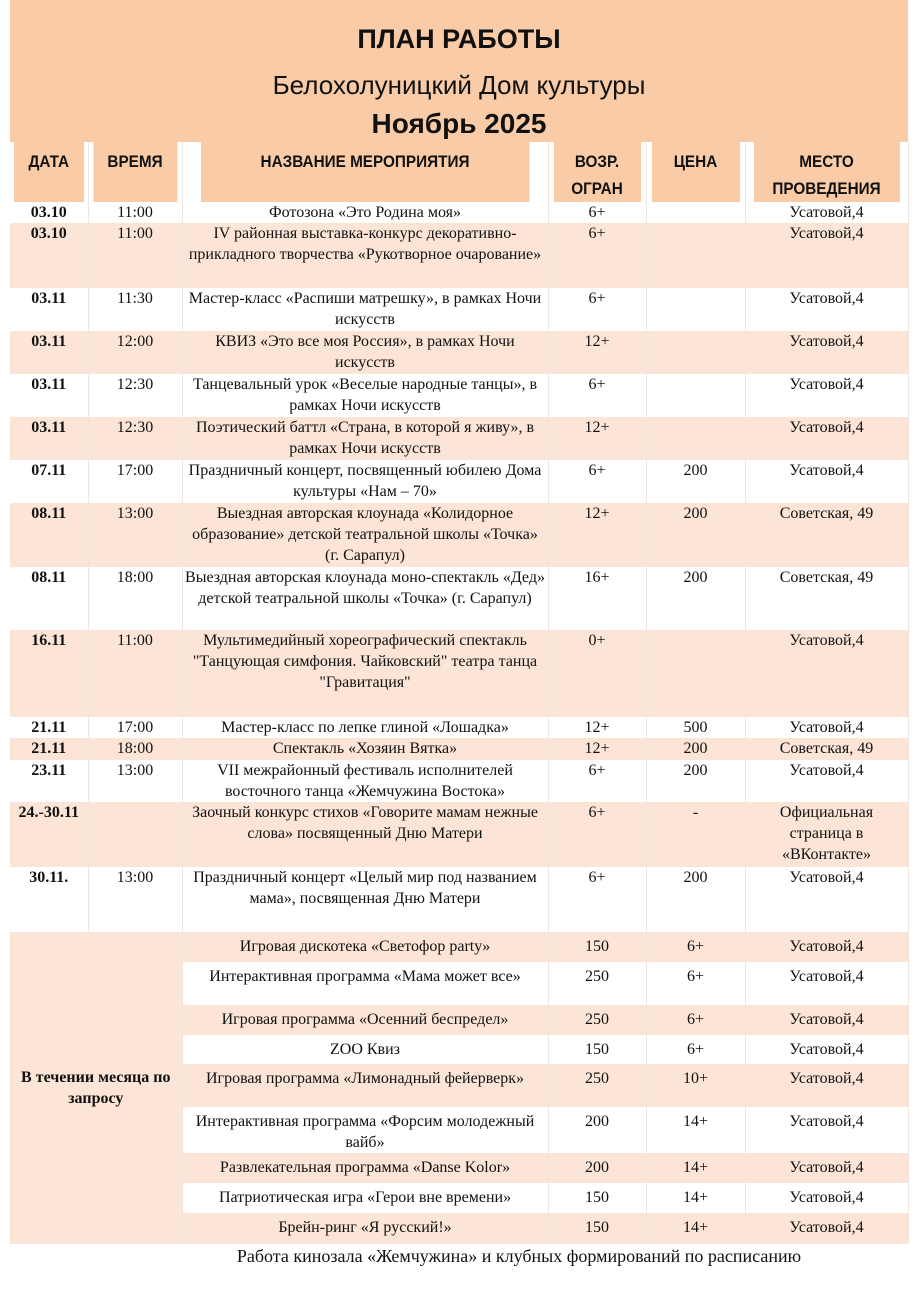  What do you see at coordinates (135, 309) in the screenshot?
I see `time-cell: 11:30` at bounding box center [135, 309].